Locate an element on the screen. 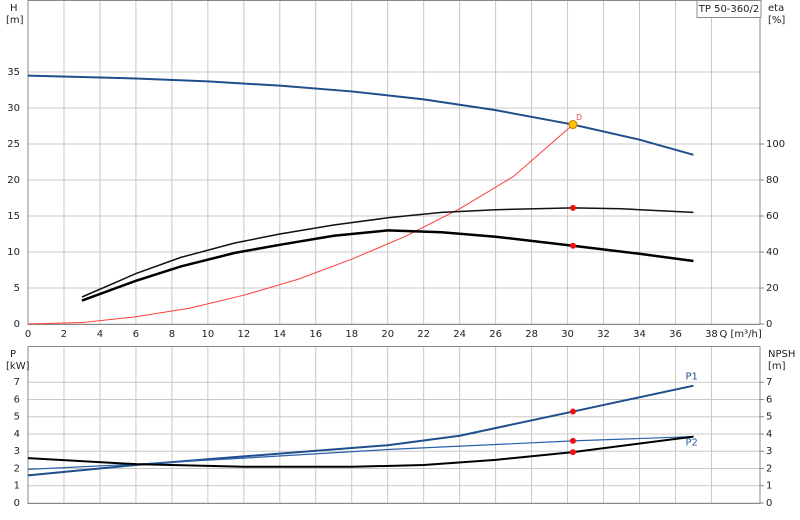  x-tick-label: 10 is located at coordinates (207, 334).